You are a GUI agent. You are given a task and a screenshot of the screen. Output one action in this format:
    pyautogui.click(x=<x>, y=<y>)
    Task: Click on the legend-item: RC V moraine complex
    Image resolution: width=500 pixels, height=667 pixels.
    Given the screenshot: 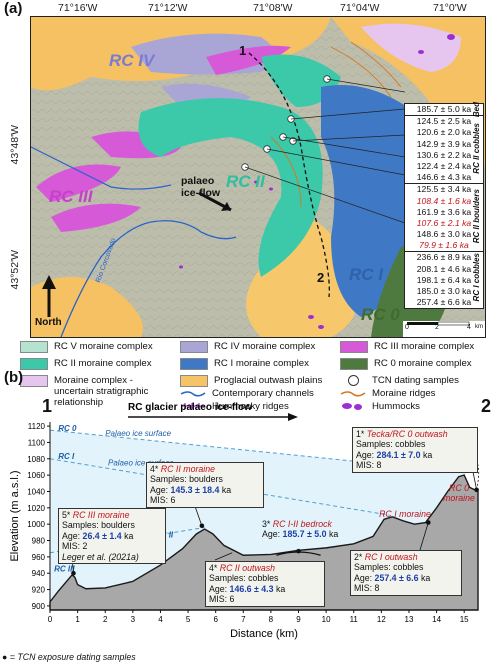 What is the action you would take?
    pyautogui.click(x=86, y=347)
    